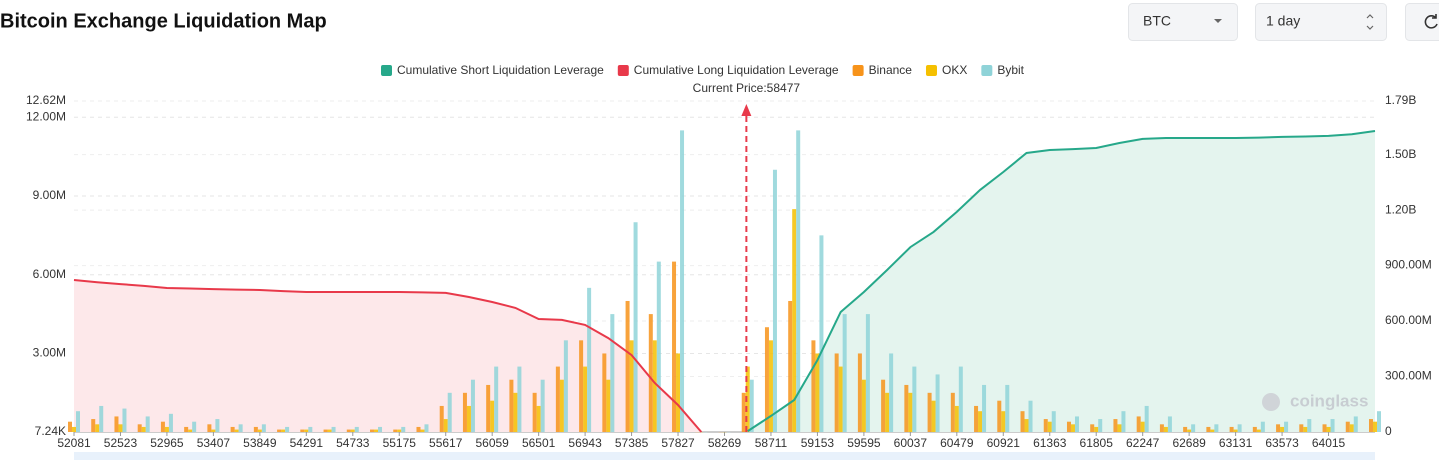 The image size is (1439, 460). I want to click on symbol-select, so click(1183, 22).